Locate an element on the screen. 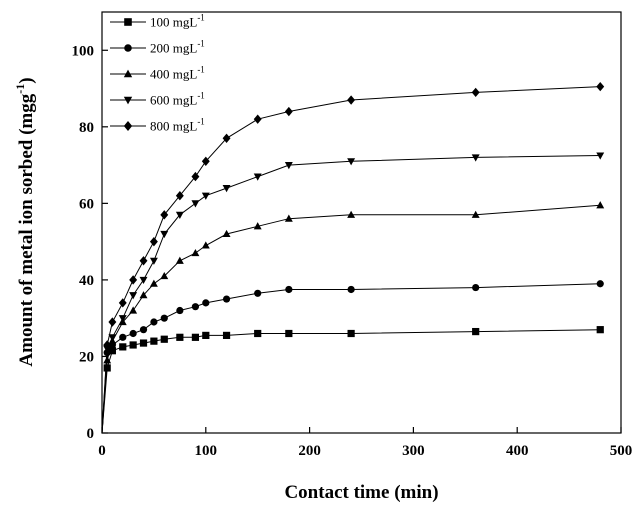 The width and height of the screenshot is (641, 508). x-tick-label: 0 is located at coordinates (102, 451).